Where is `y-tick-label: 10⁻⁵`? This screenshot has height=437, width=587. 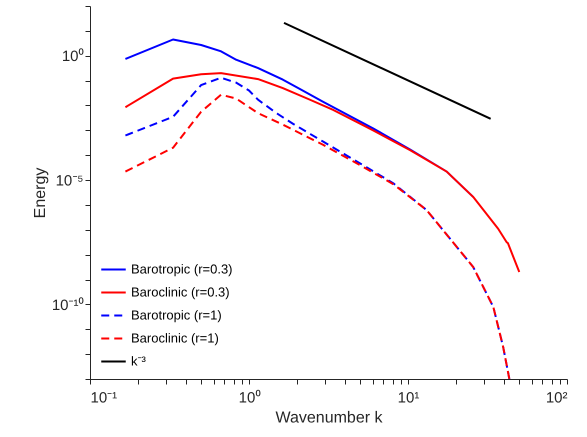
y-tick-label: 10⁻⁵ is located at coordinates (70, 181).